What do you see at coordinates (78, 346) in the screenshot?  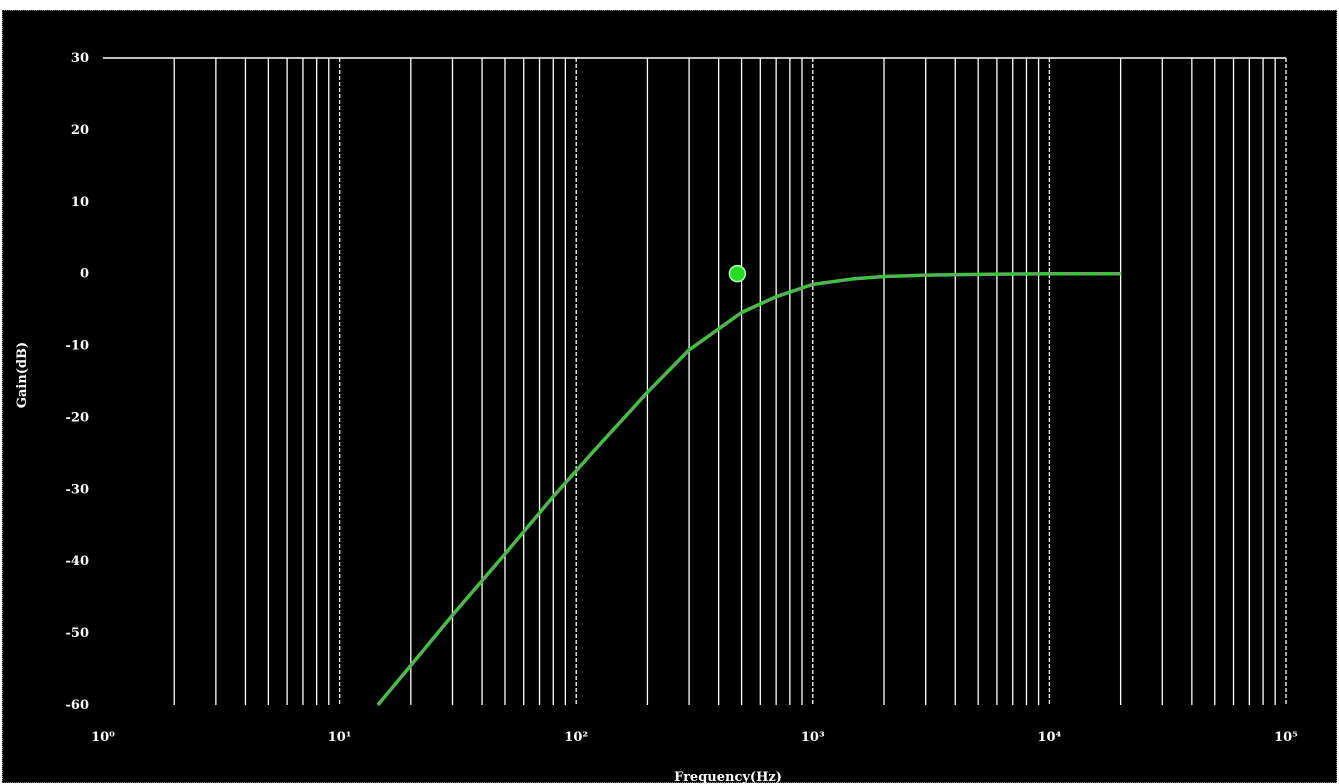 I see `y-tick-label: -10` at bounding box center [78, 346].